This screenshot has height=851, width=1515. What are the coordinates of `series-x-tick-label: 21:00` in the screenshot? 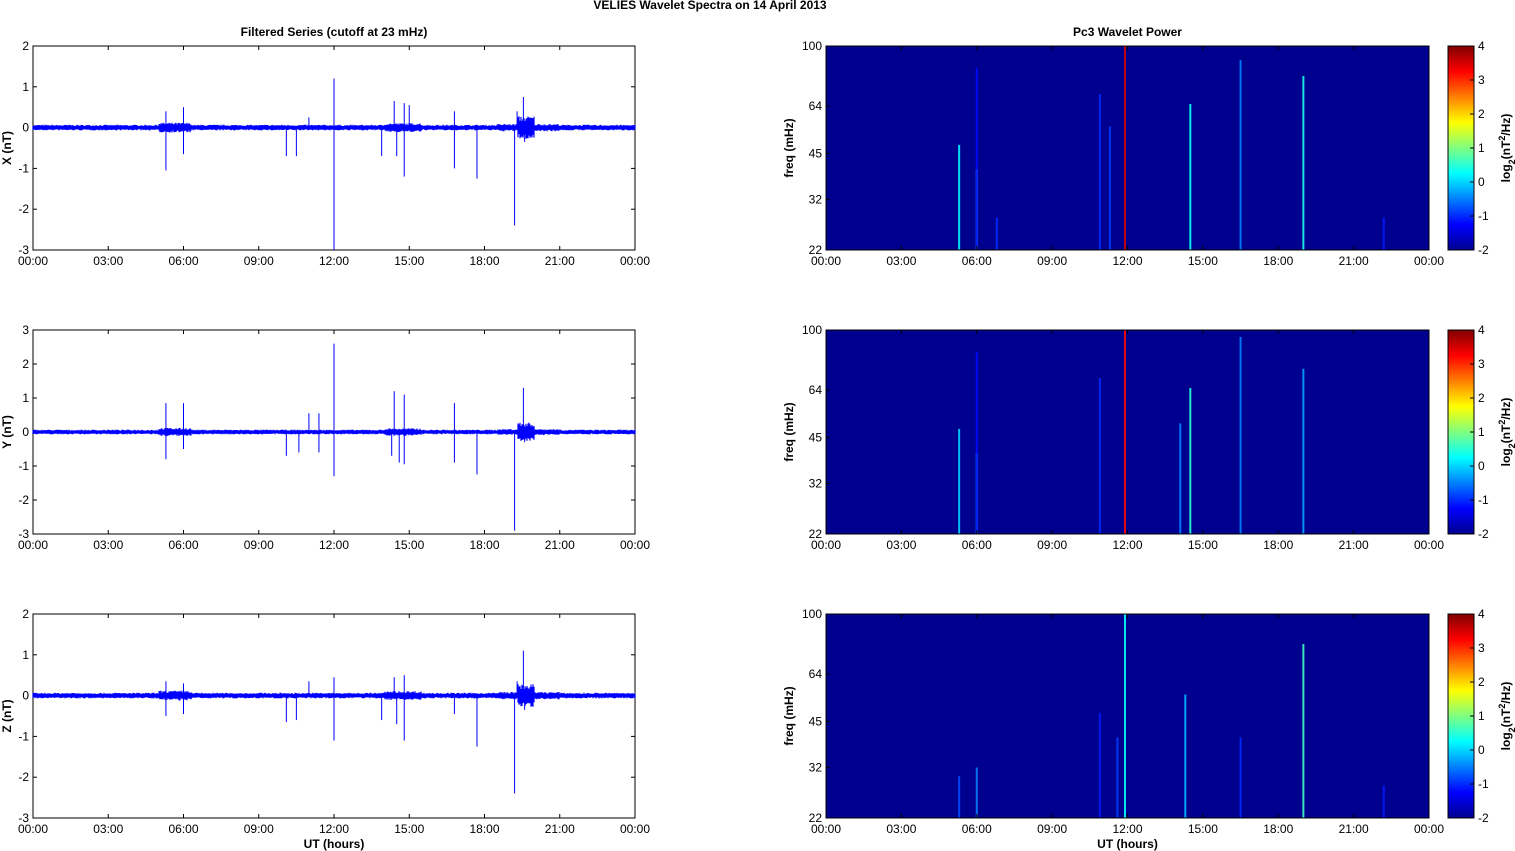 It's located at (560, 545).